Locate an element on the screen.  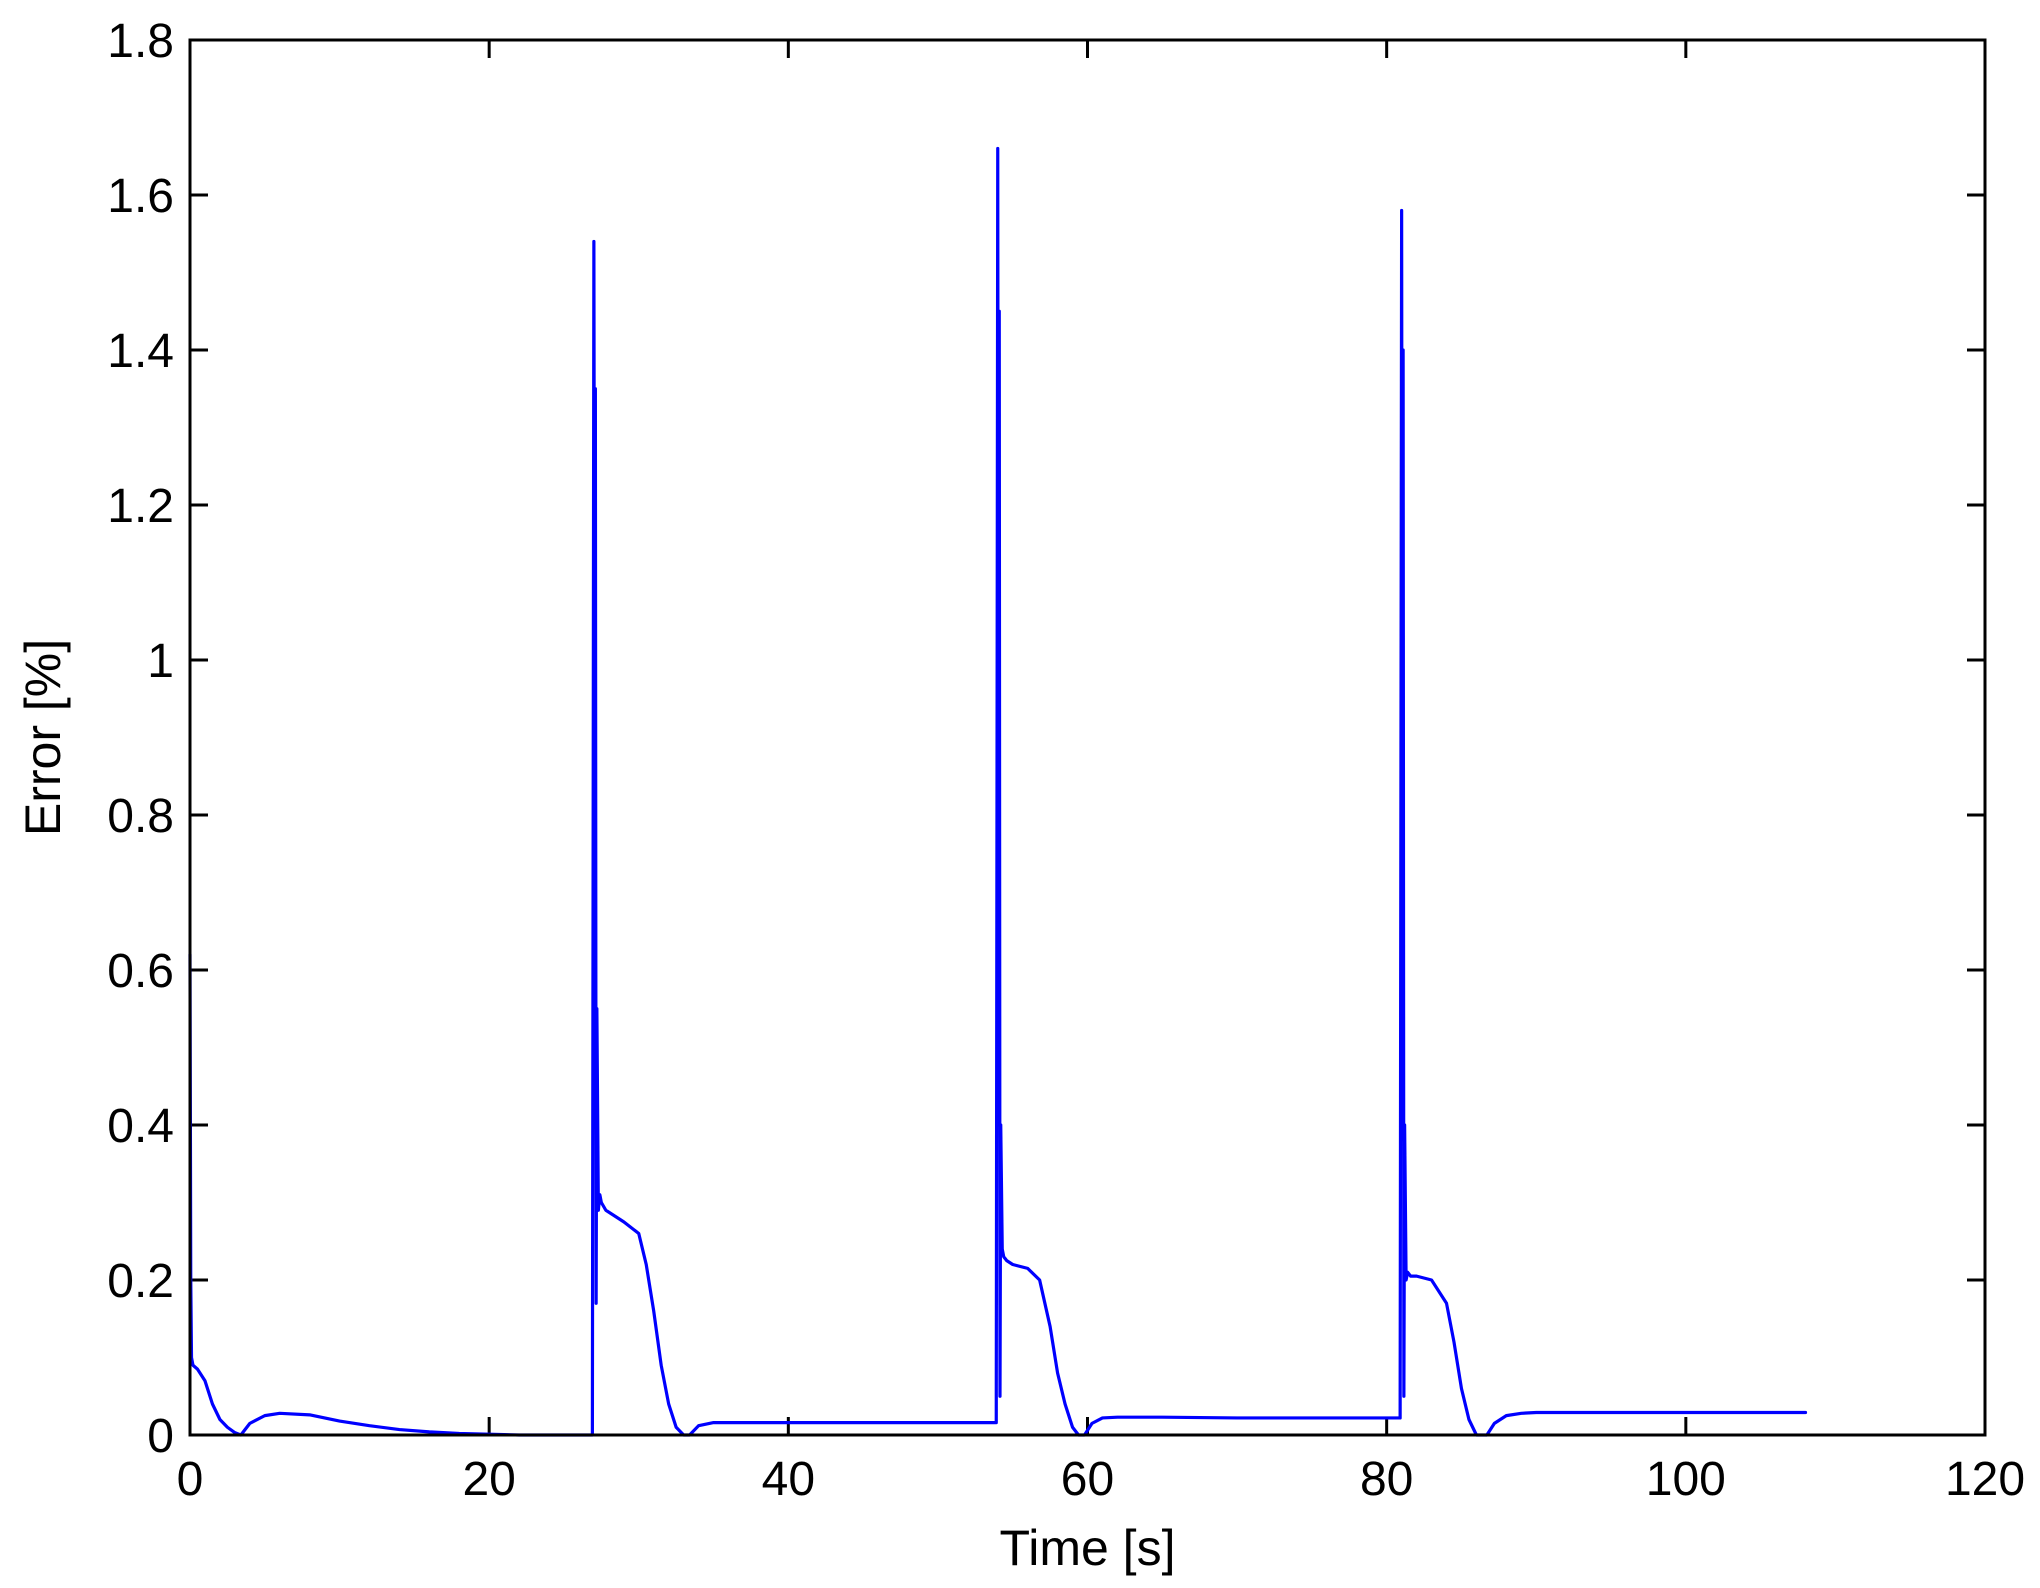
y-tick-label: 1.4 is located at coordinates (140, 351).